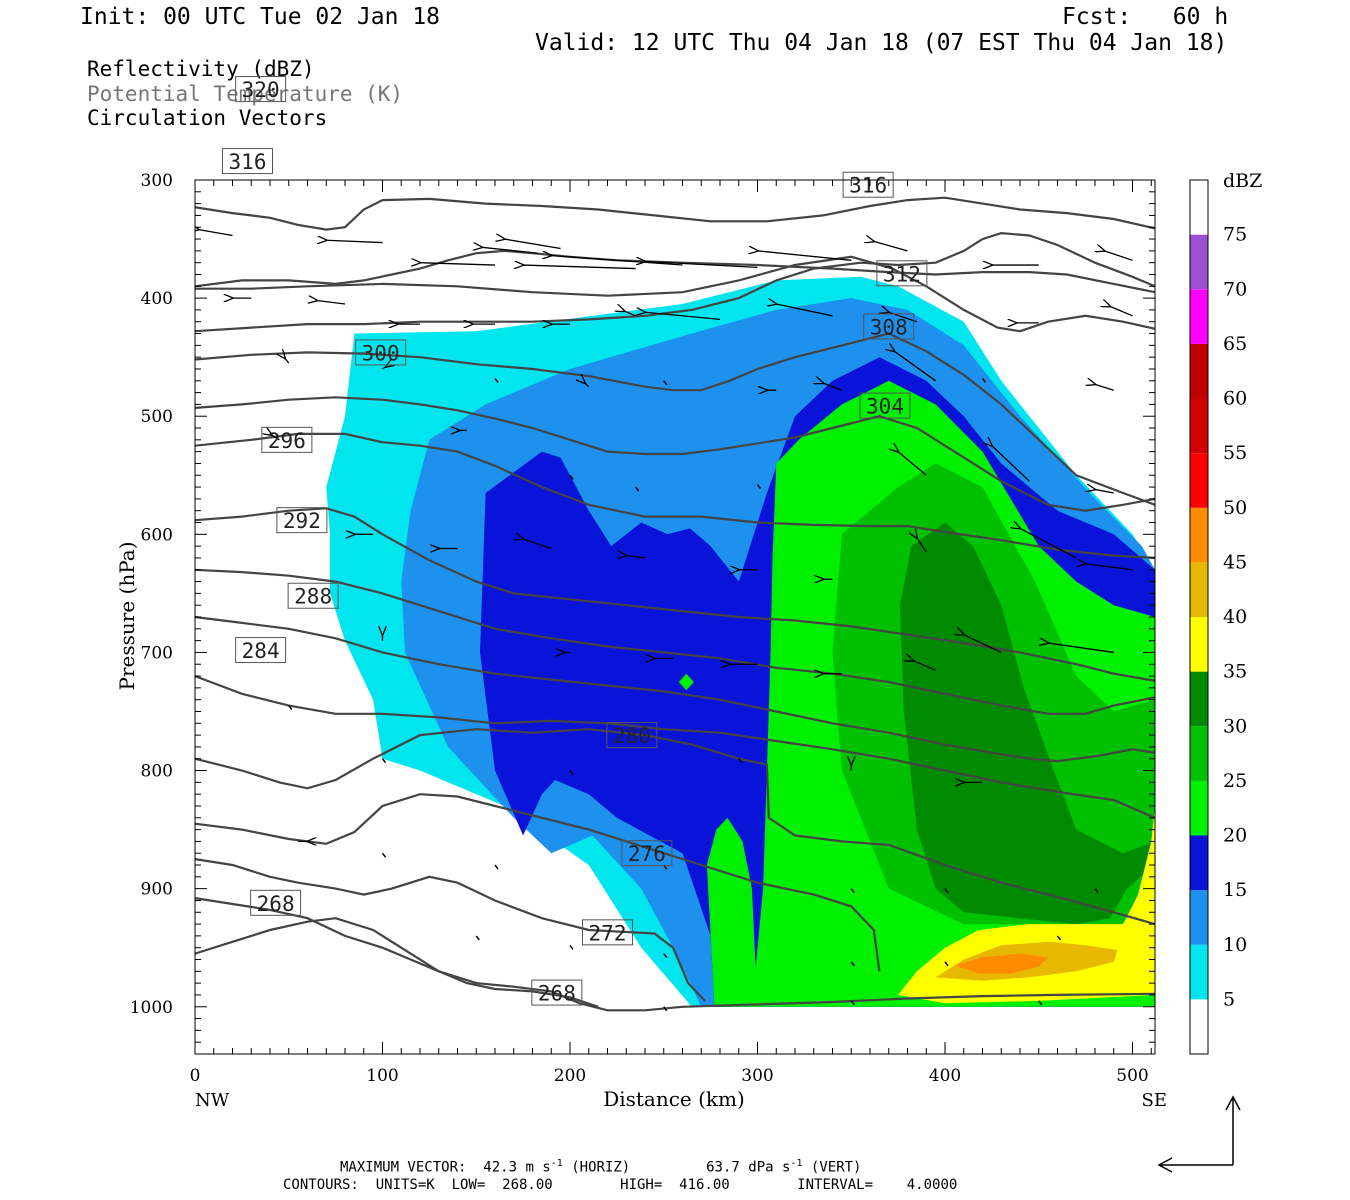 This screenshot has height=1200, width=1350. I want to click on max-horiz-tag: (HORIZ), so click(601, 1167).